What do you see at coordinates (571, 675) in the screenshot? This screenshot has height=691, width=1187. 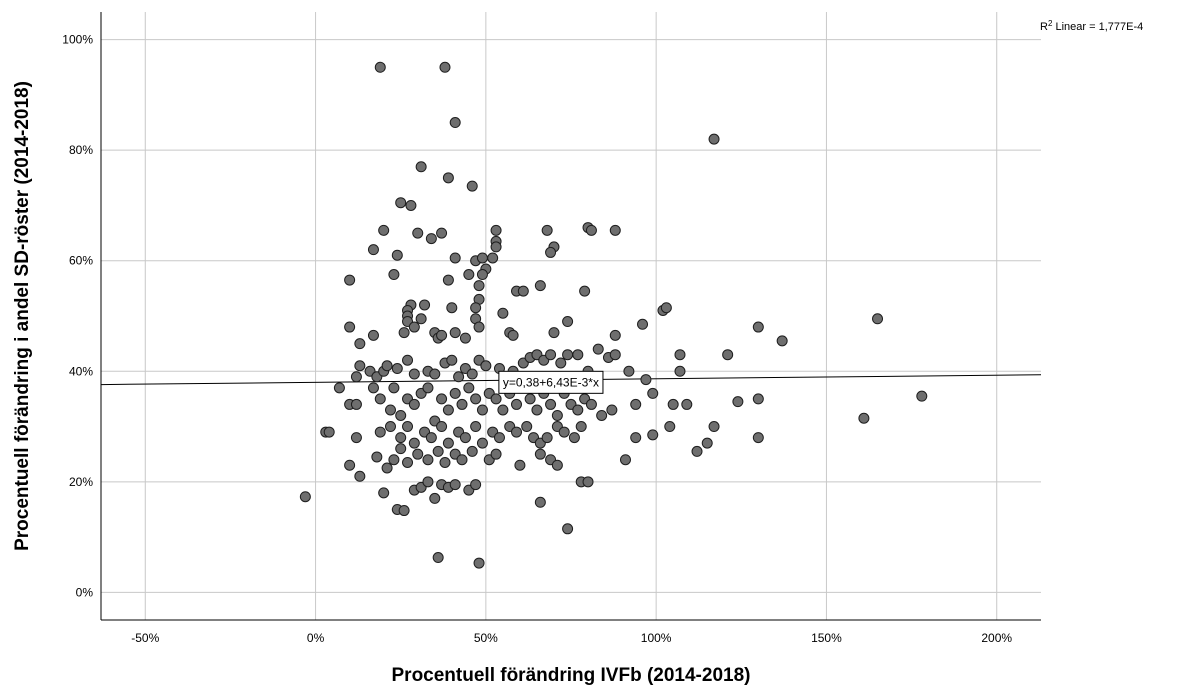 I see `x-axis-title: Procentuell förändring IVFb (2014-2018)` at bounding box center [571, 675].